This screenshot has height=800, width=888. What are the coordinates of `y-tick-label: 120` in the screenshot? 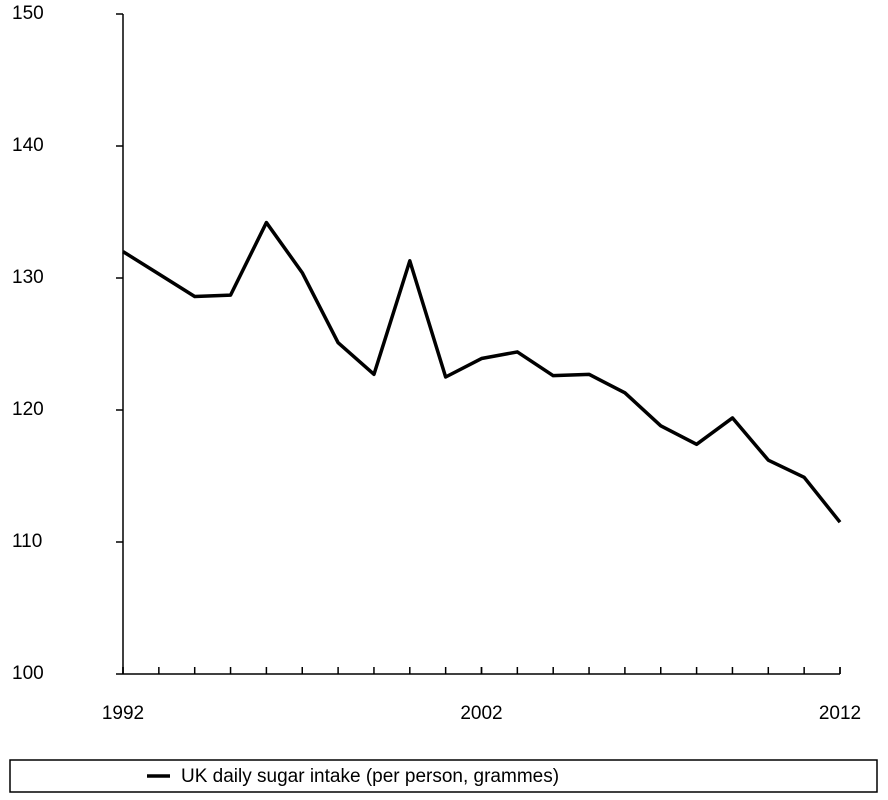 It's located at (28, 409).